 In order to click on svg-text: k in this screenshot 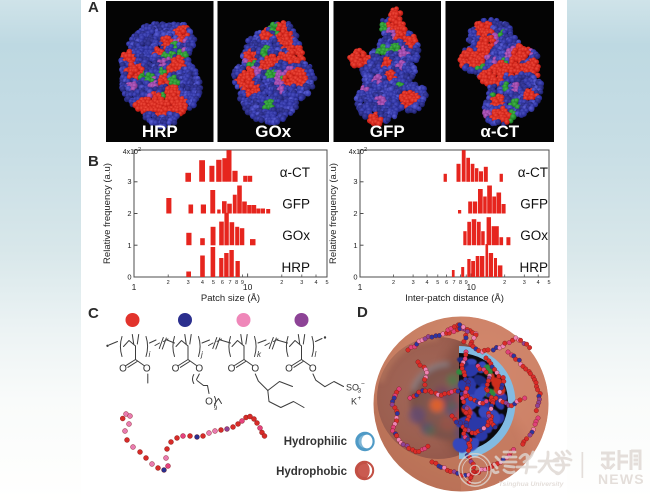, I will do `click(259, 354)`.